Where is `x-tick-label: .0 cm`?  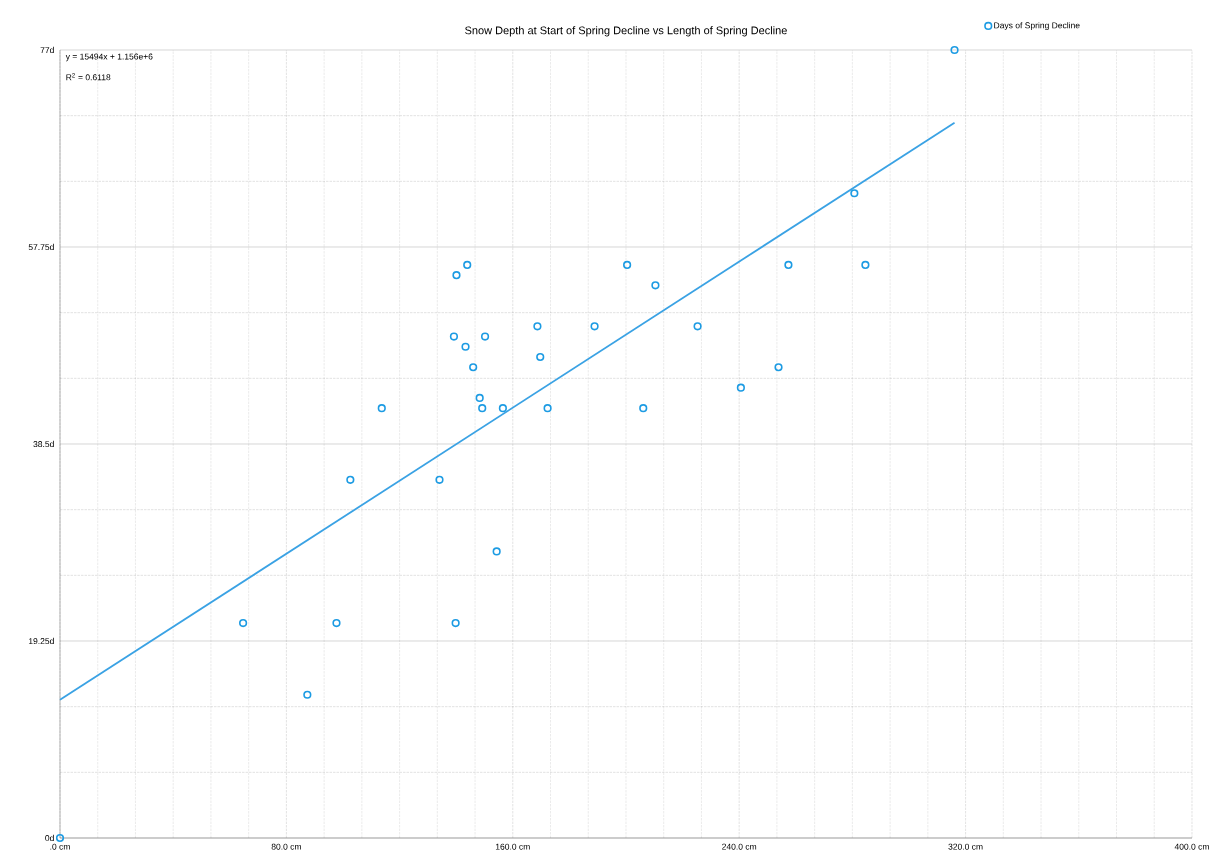 x-tick-label: .0 cm is located at coordinates (60, 846).